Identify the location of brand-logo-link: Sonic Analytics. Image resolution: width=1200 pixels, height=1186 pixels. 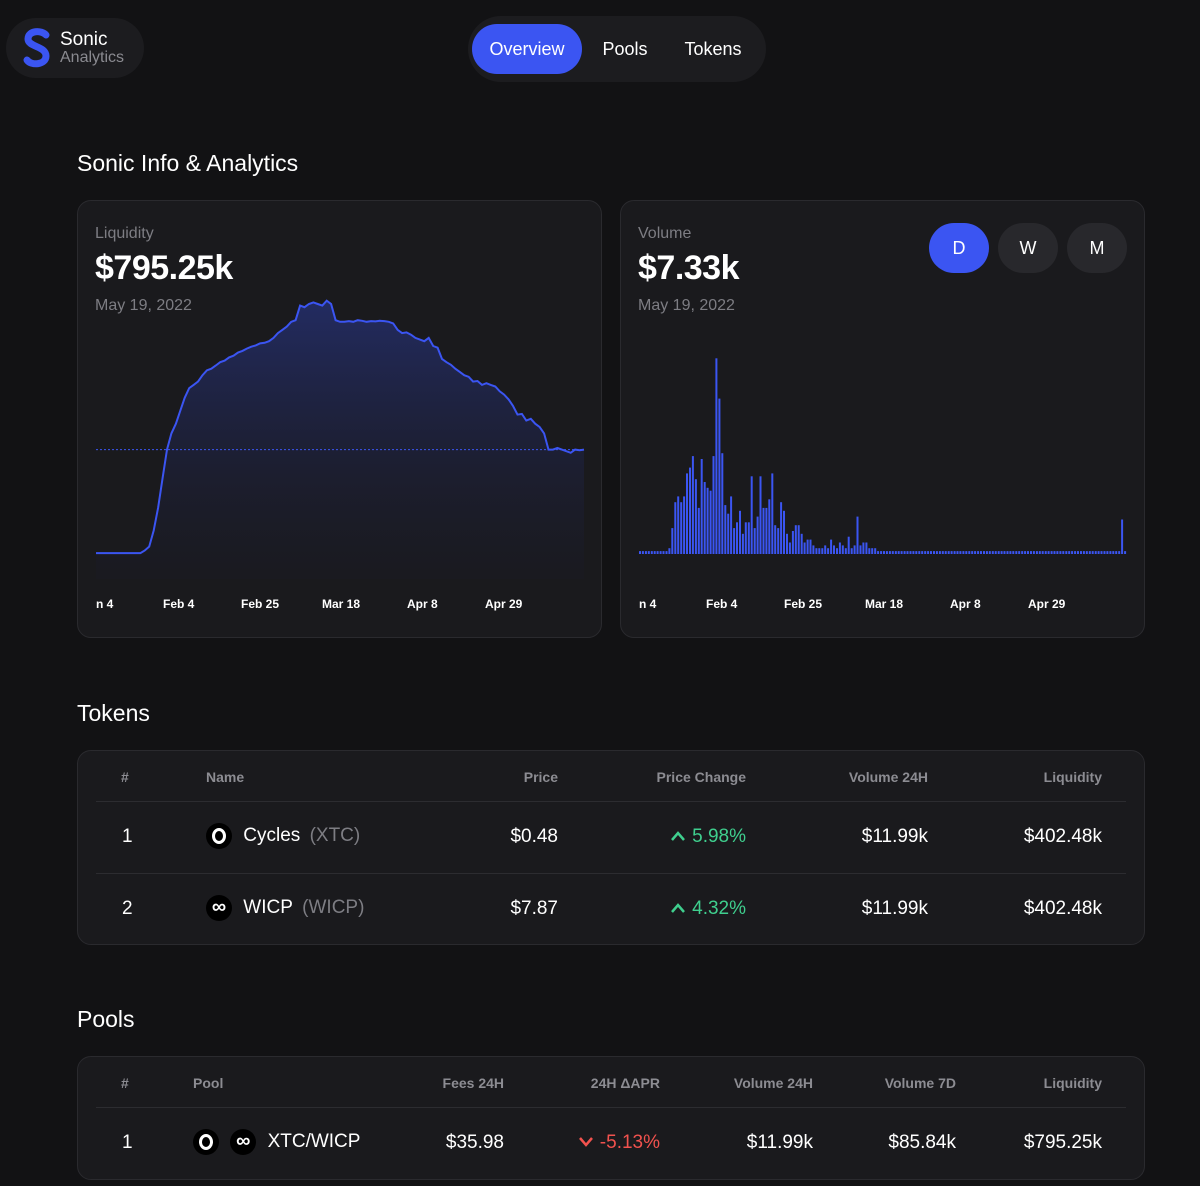
(75, 48).